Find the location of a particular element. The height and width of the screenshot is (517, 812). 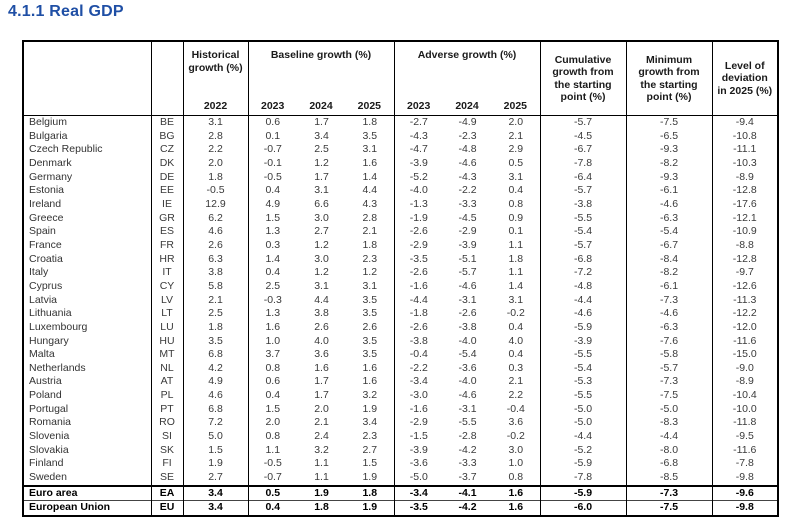

cell-baseline-2024: 1.9 is located at coordinates (321, 492).